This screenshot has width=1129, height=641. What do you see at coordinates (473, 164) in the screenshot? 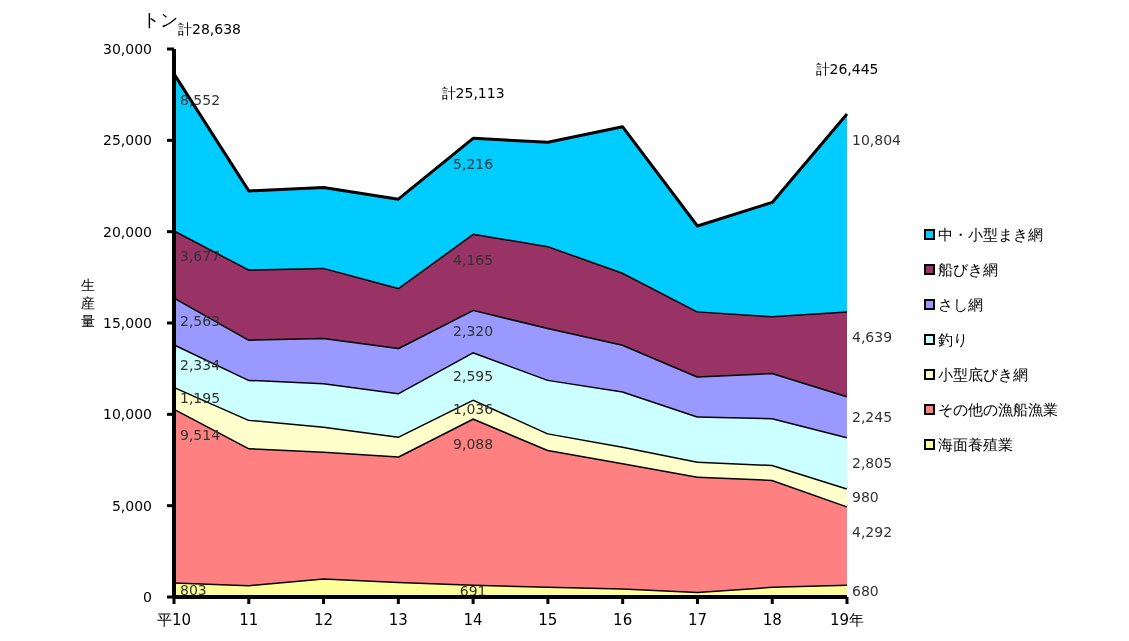
I see `data-label: 5,216` at bounding box center [473, 164].